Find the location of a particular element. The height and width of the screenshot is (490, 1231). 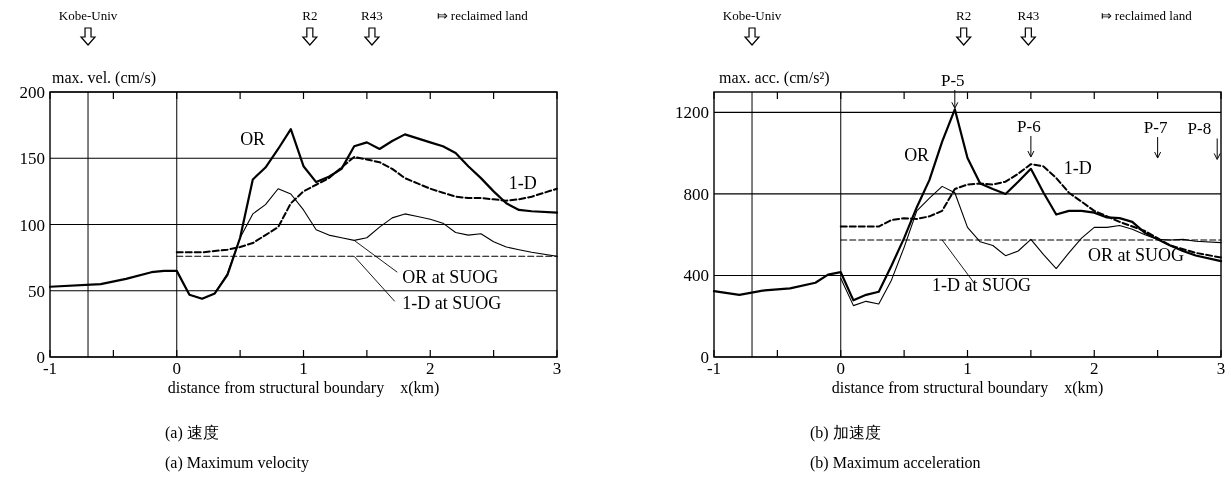

text: (b) 加速度 is located at coordinates (845, 433).